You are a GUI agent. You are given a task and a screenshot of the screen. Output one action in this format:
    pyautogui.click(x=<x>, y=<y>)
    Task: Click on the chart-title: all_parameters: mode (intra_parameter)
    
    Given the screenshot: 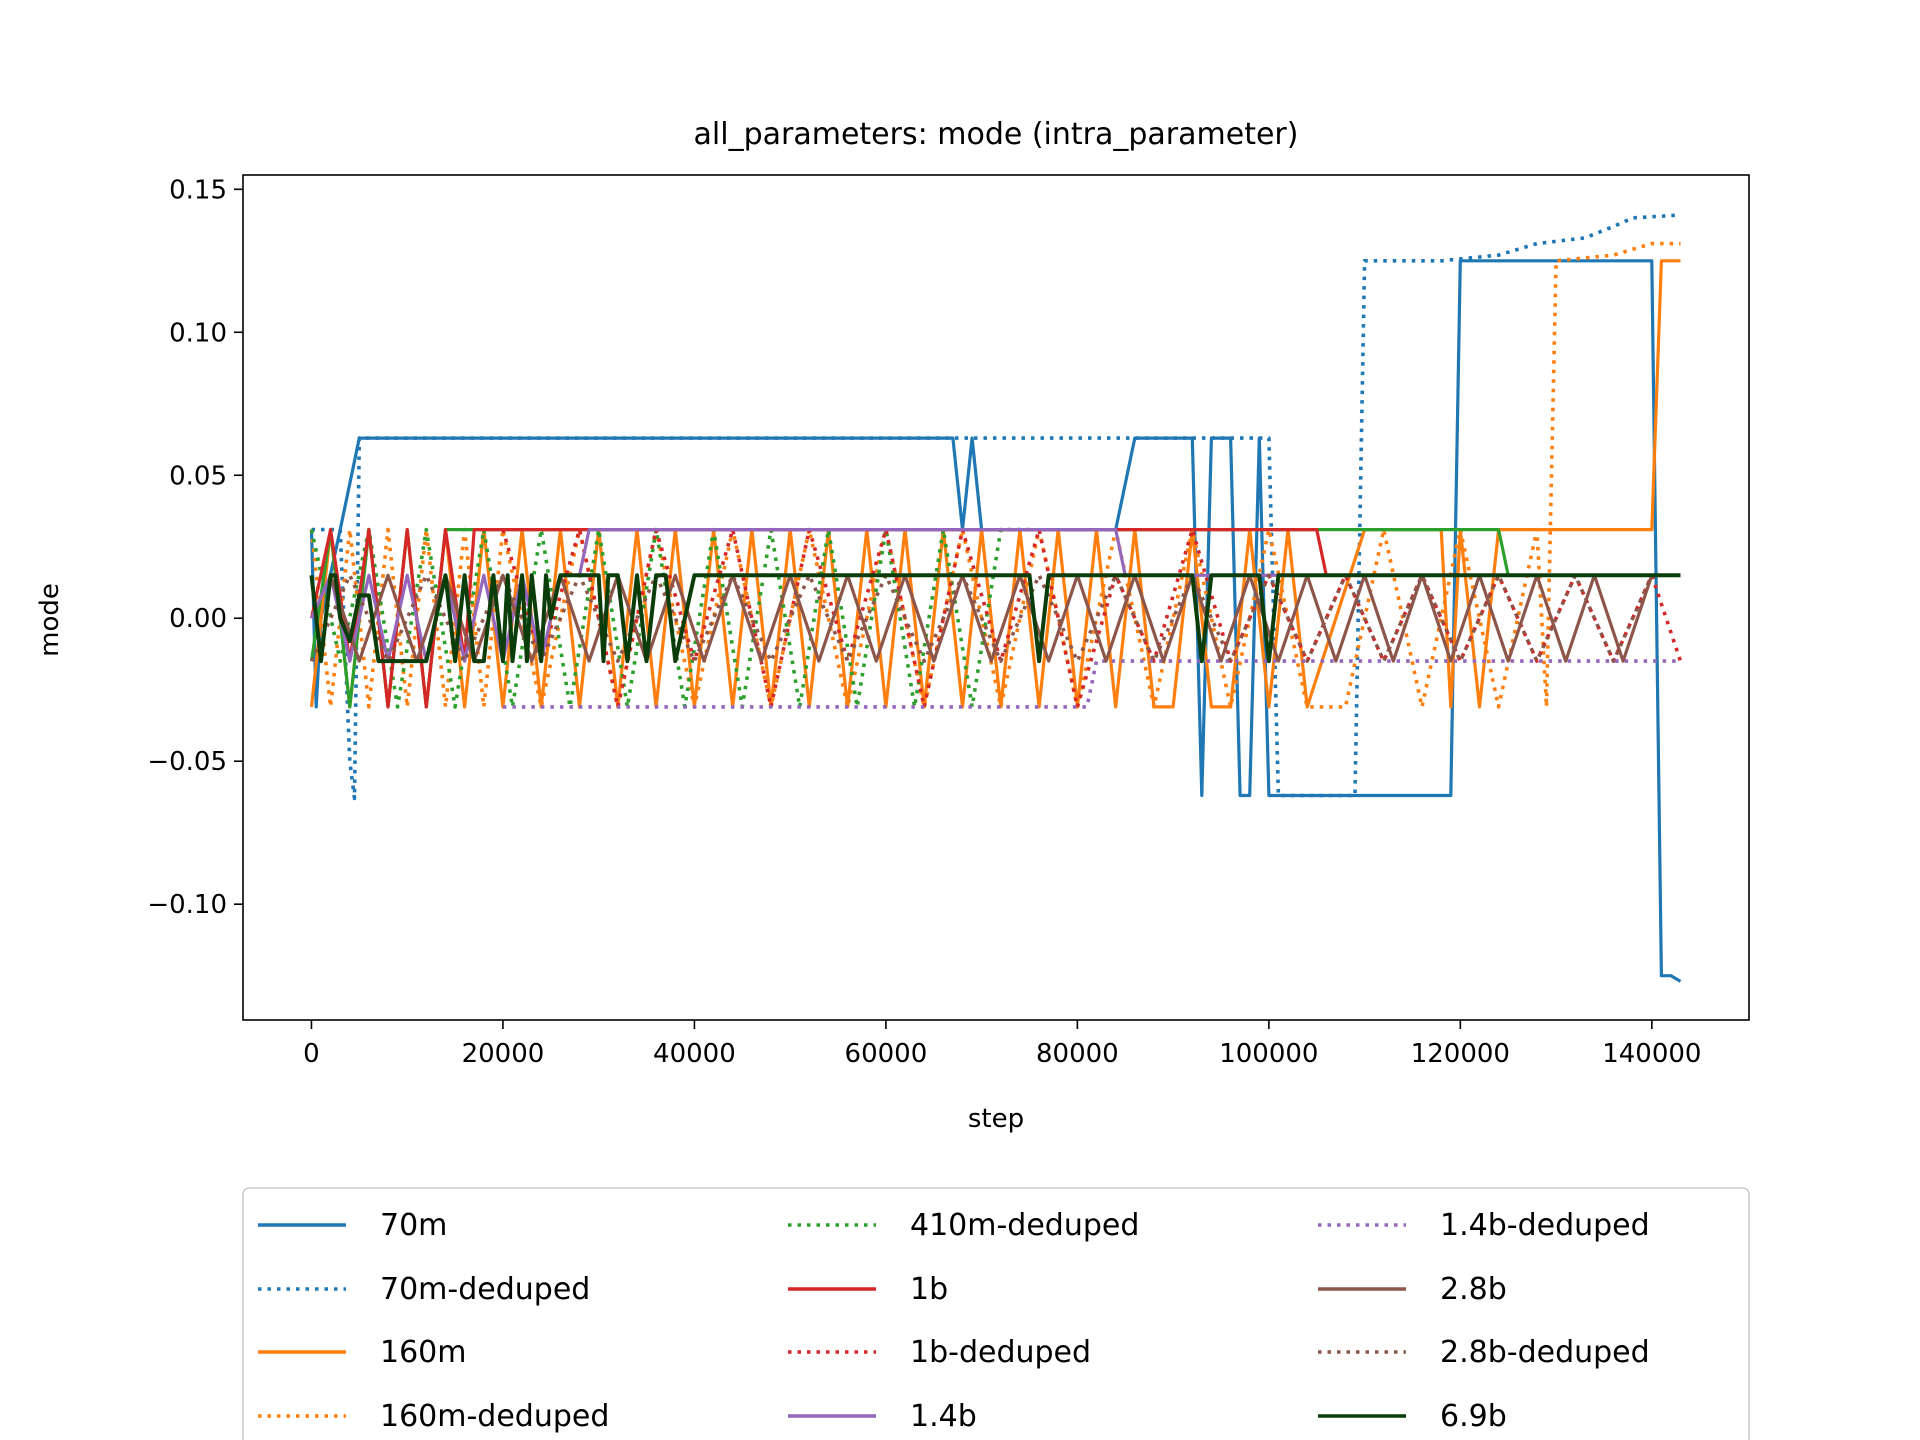 What is the action you would take?
    pyautogui.click(x=996, y=134)
    